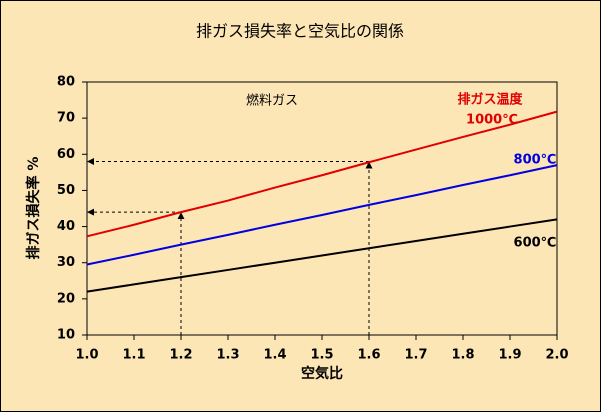  Describe the element at coordinates (180, 355) in the screenshot. I see `x-tick-label: 1.2` at that location.